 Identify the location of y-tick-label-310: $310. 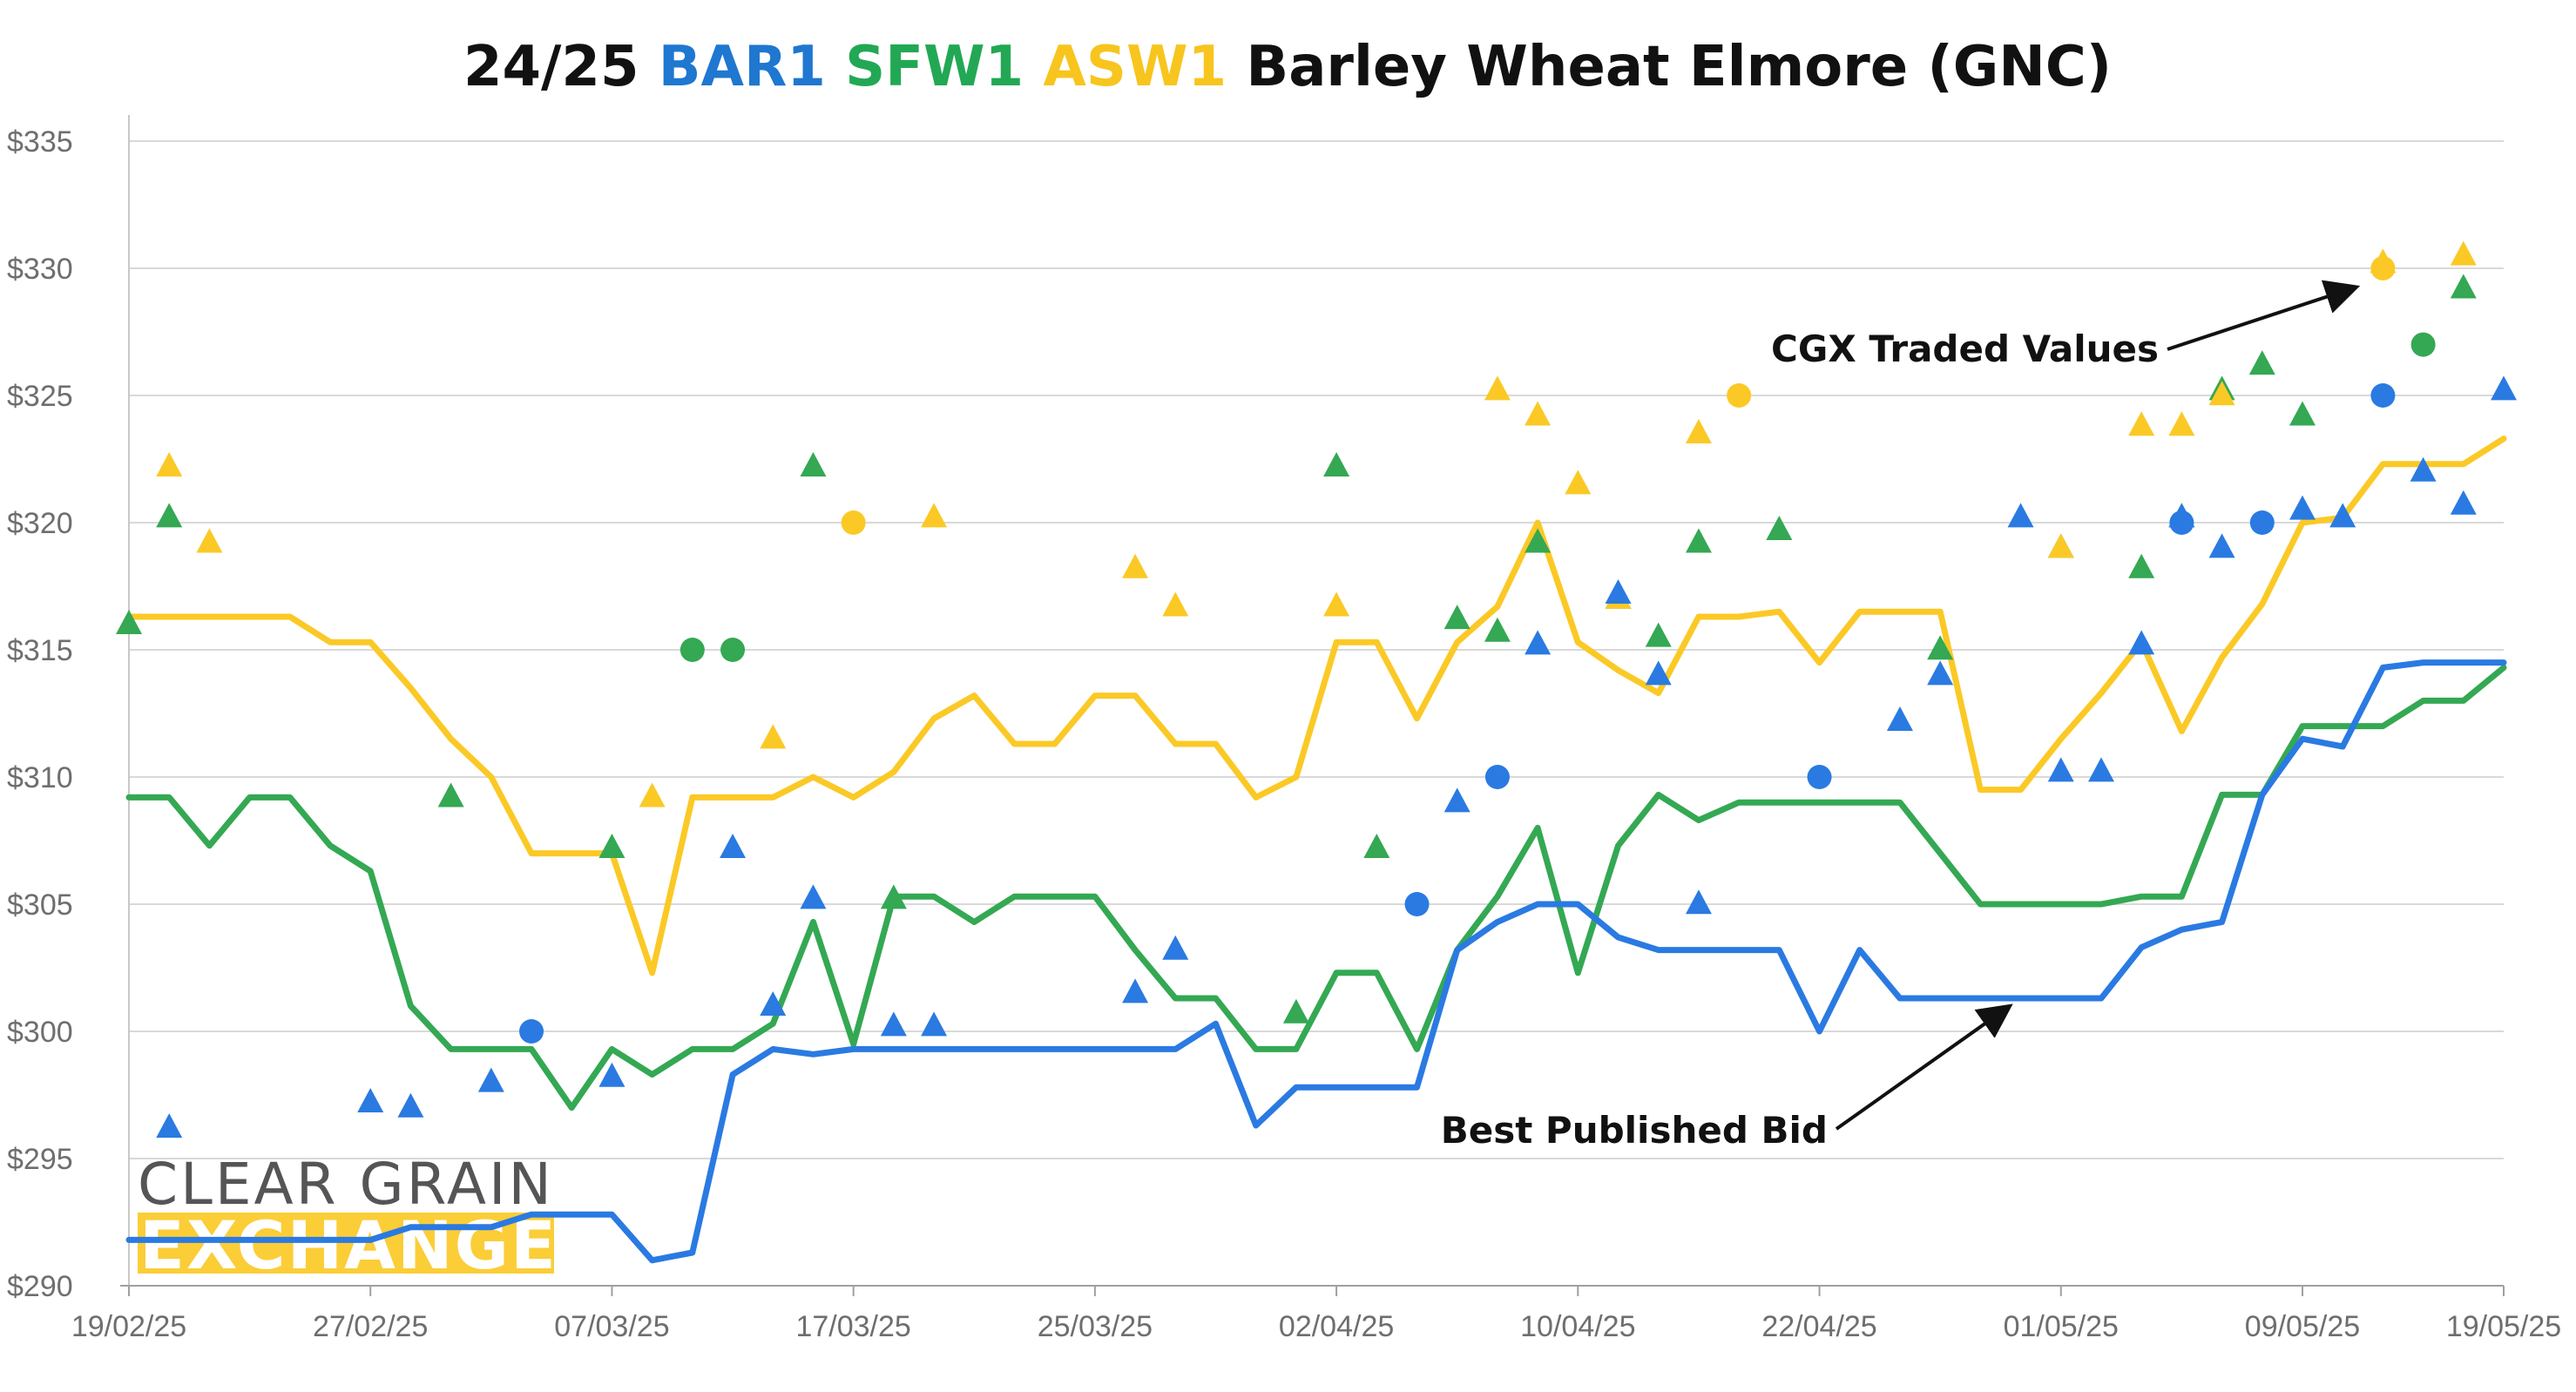
(40, 777).